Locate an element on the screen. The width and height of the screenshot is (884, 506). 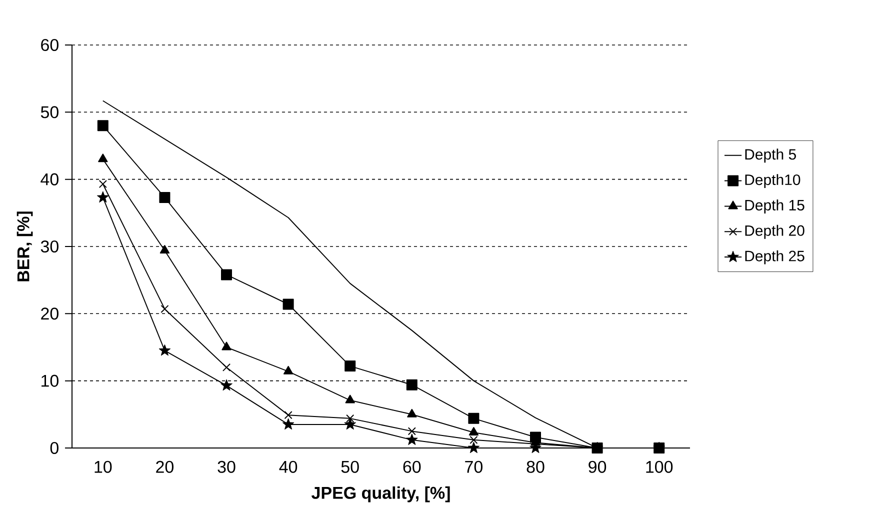
y-tick-label: 0 is located at coordinates (54, 448).